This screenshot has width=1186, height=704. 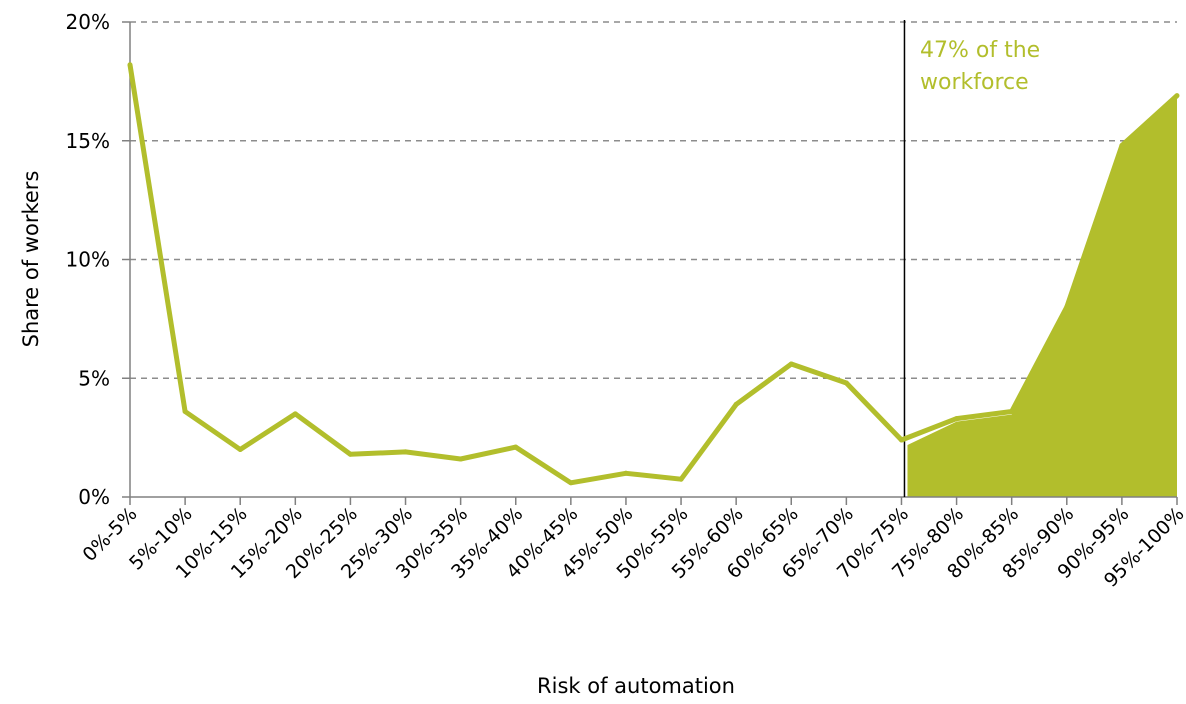 I want to click on y-tick-label: 0%, so click(x=94, y=497).